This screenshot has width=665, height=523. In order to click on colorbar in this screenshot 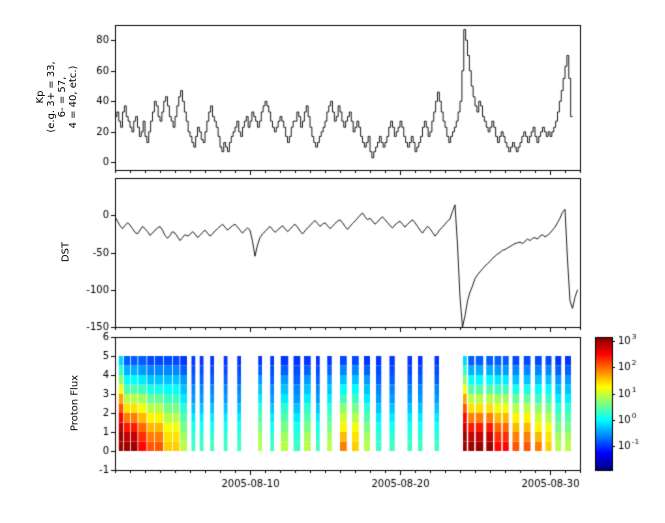, I will do `click(626, 410)`.